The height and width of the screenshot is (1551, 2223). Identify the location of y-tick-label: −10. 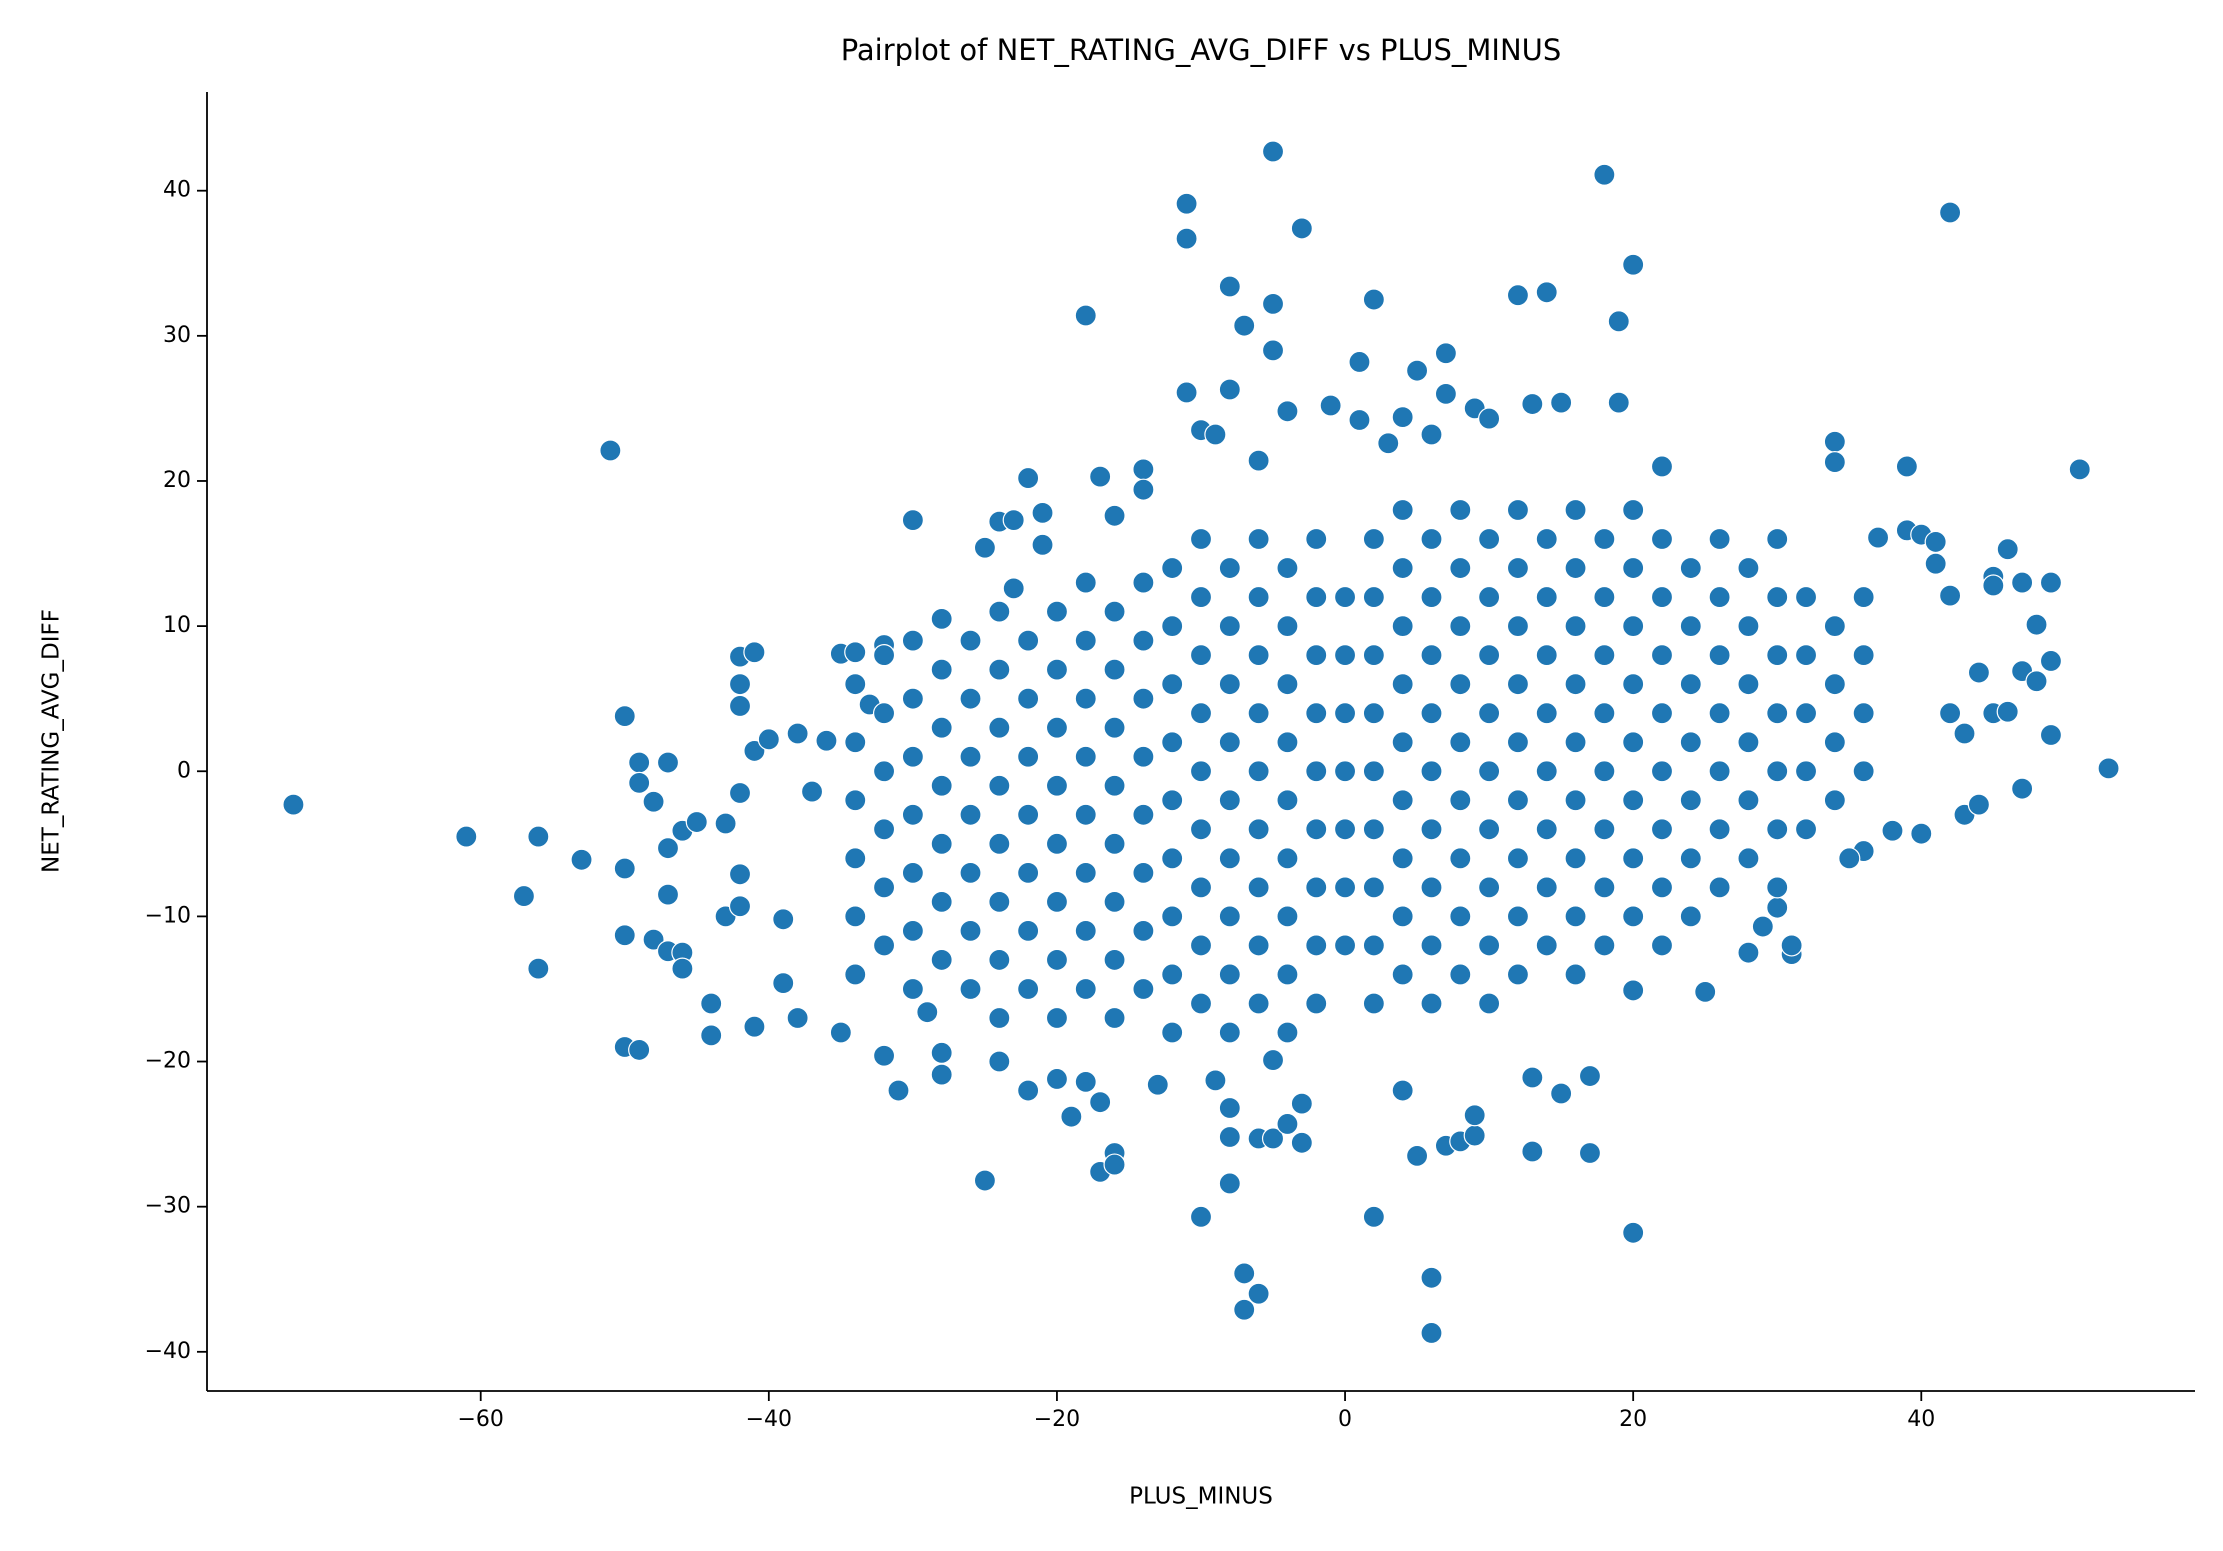
(168, 915).